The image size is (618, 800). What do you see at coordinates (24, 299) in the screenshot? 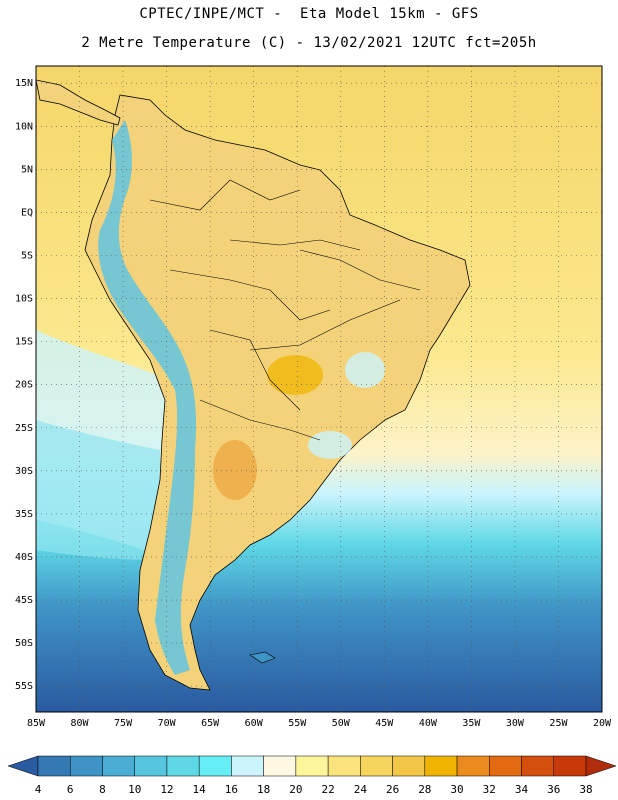
I see `lat-label: 10S` at bounding box center [24, 299].